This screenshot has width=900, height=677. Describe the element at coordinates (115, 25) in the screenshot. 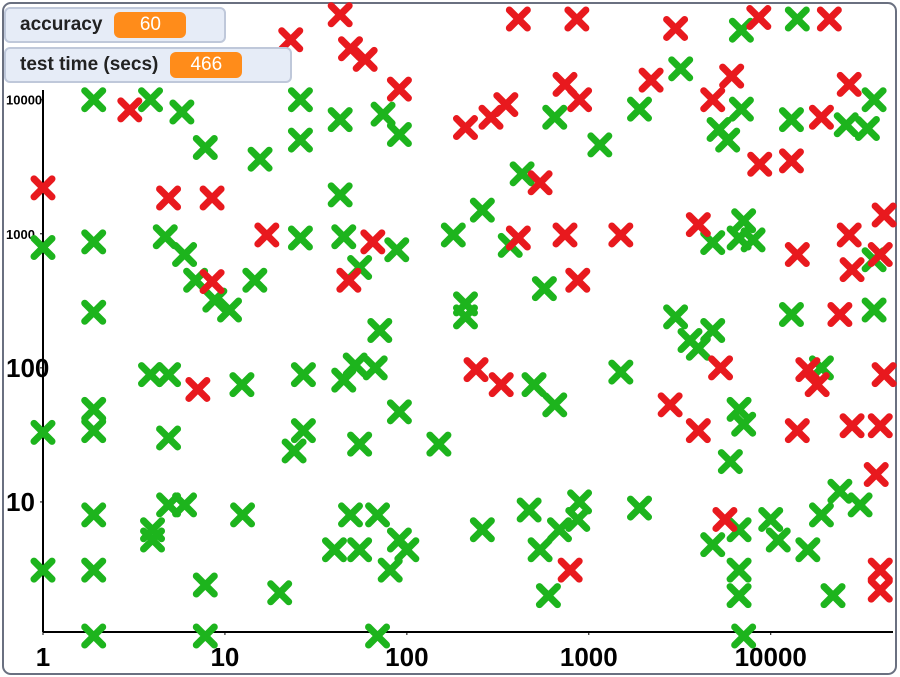

I see `monitor: accuracy 60` at that location.